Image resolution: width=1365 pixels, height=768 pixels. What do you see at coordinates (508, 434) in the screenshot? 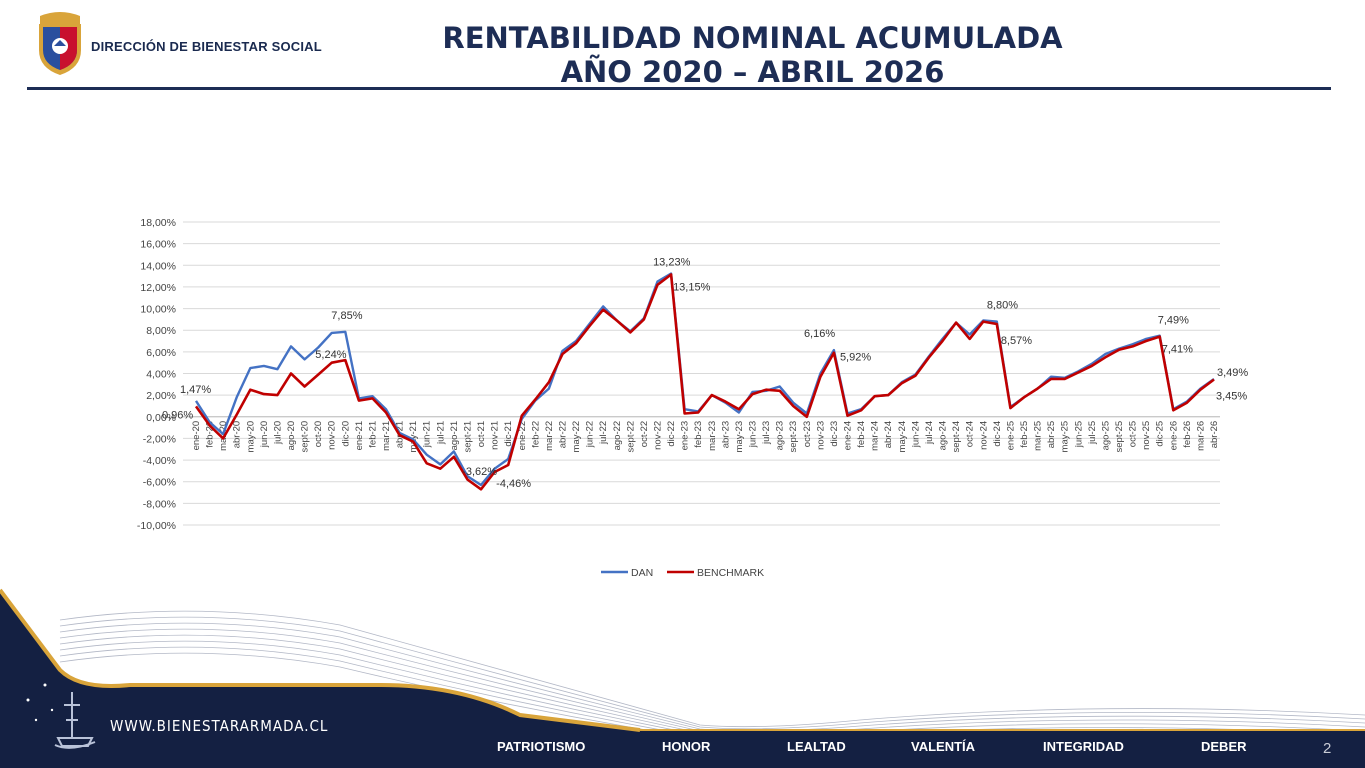
I see `x-tick-label: dic-21` at bounding box center [508, 434].